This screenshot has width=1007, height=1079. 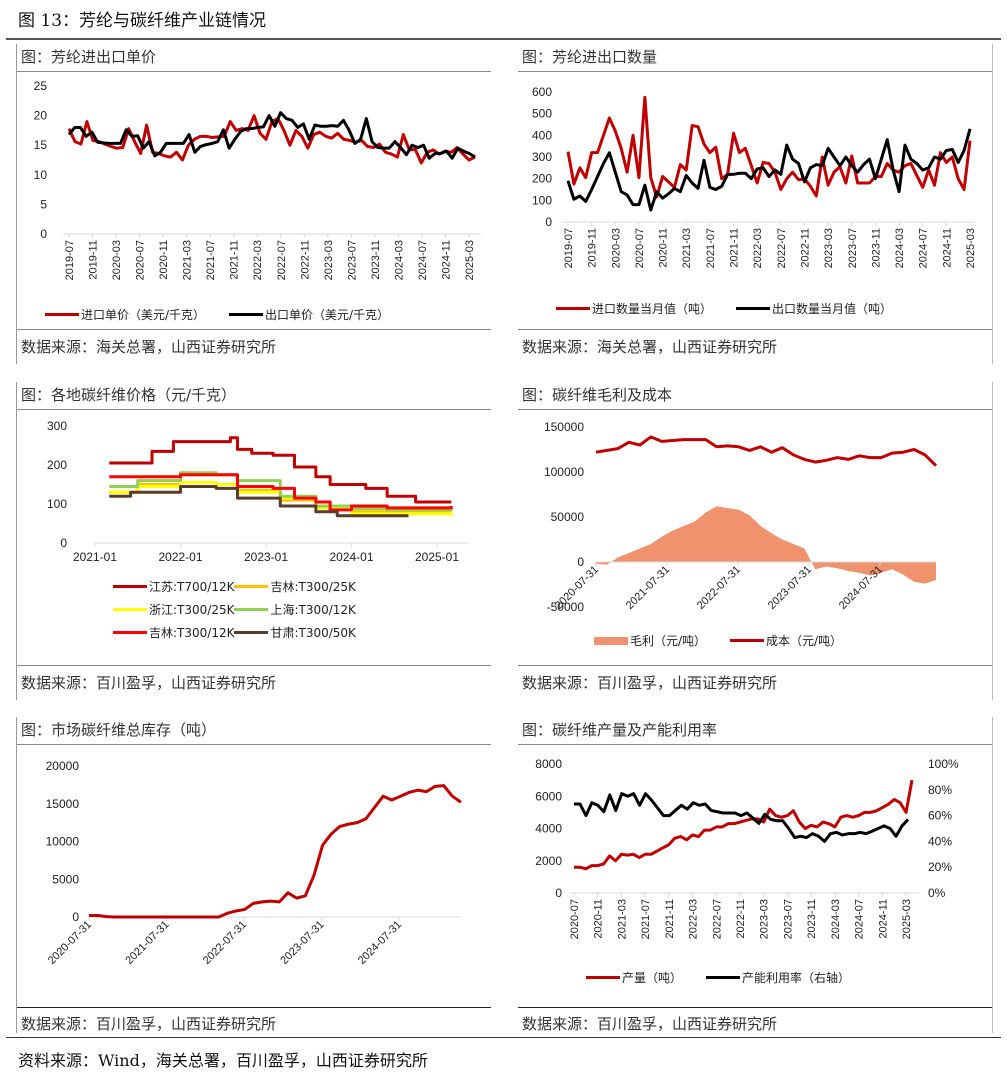 What do you see at coordinates (223, 1060) in the screenshot?
I see `figure-footer-source: 资料来源：Wind，海关总署，百川盈孚，山西证券研究所` at bounding box center [223, 1060].